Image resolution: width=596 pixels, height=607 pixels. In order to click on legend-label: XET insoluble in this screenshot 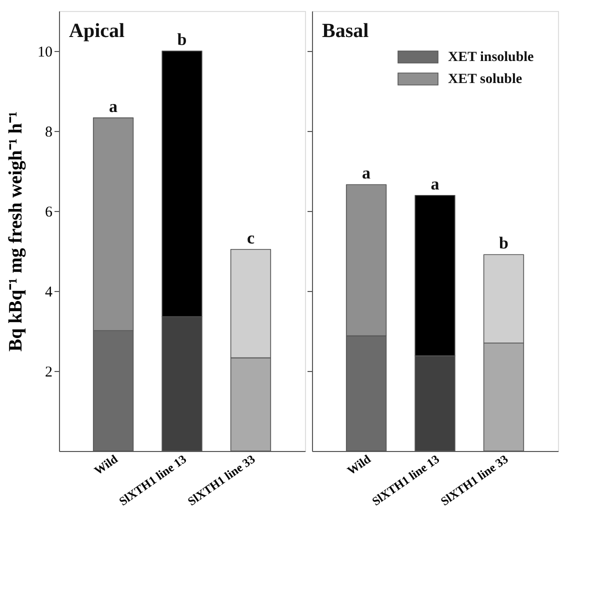, I will do `click(491, 57)`.